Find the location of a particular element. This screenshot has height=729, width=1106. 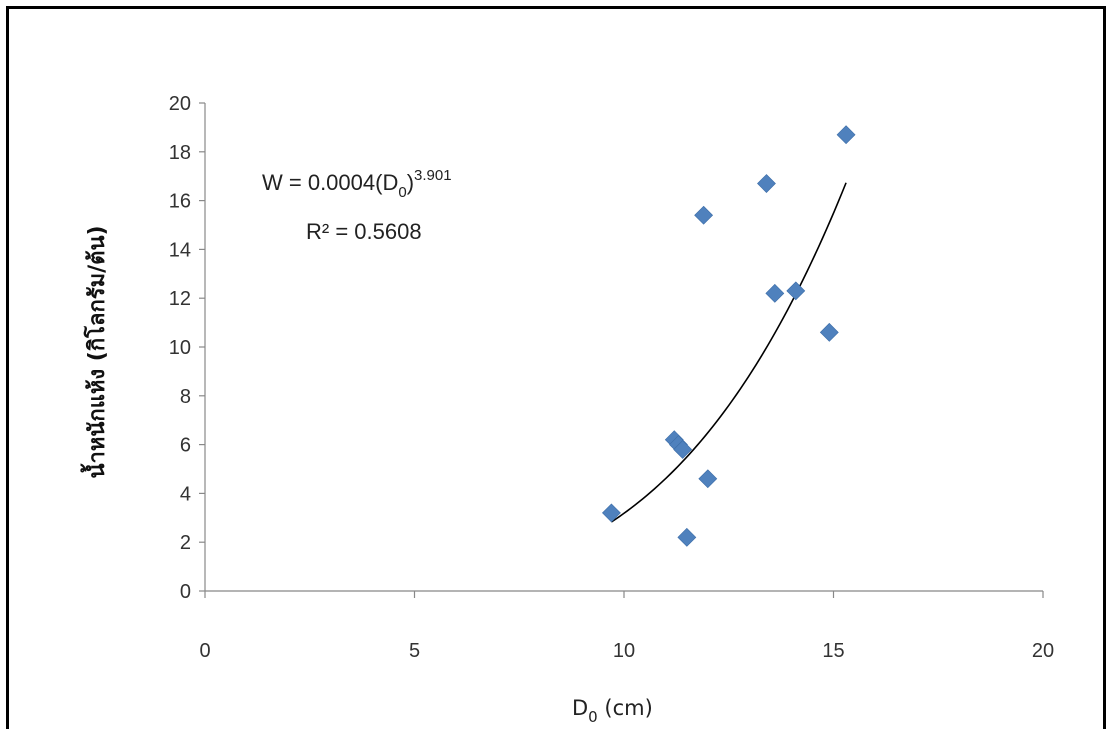

y-tick-label: 16 is located at coordinates (180, 202).